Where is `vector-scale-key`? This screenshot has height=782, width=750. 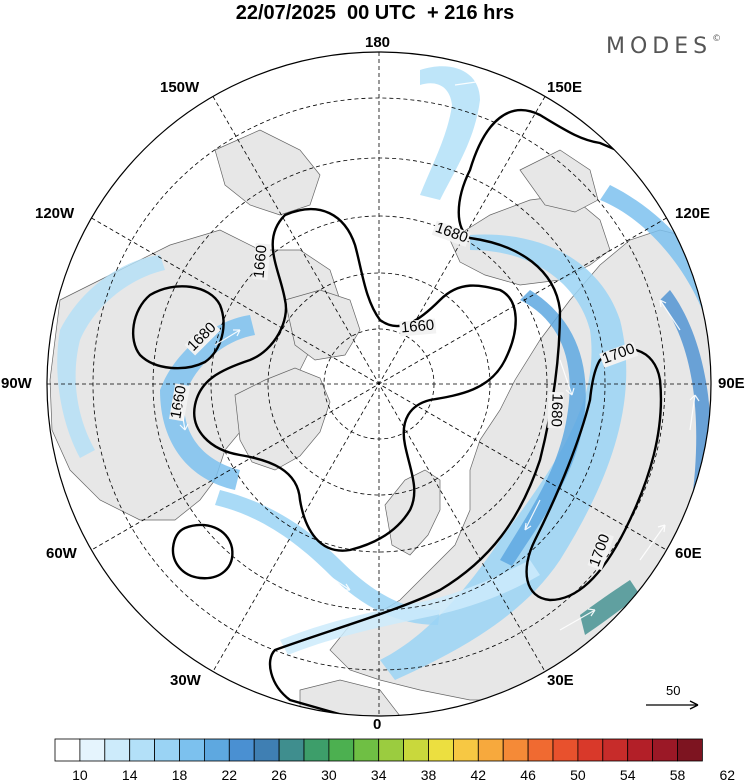
vector-scale-key is located at coordinates (672, 705).